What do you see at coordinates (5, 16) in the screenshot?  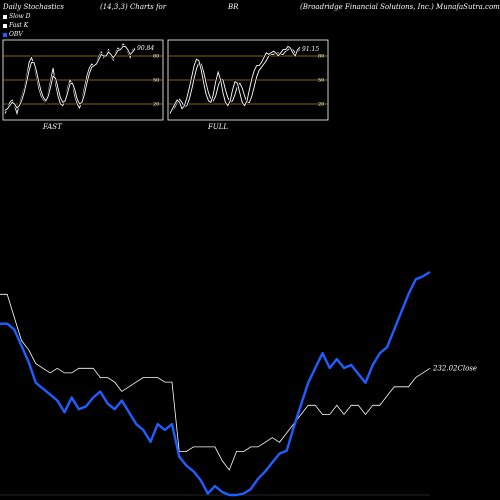 I see `legend-swatch-slow-d` at bounding box center [5, 16].